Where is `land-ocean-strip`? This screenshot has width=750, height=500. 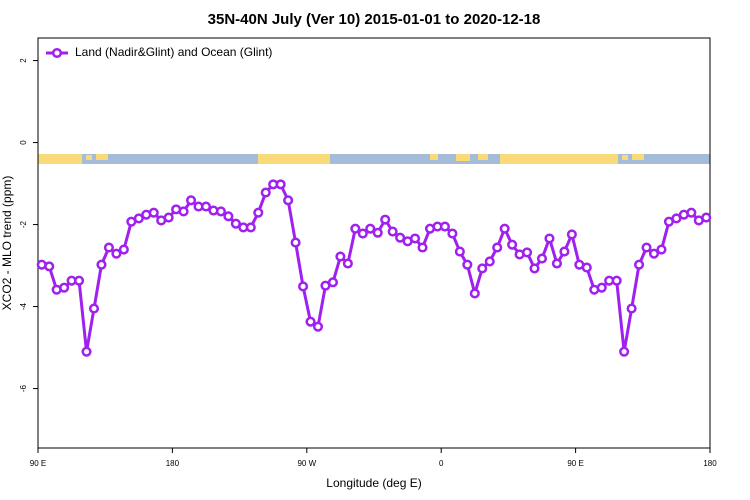
land-ocean-strip is located at coordinates (374, 159).